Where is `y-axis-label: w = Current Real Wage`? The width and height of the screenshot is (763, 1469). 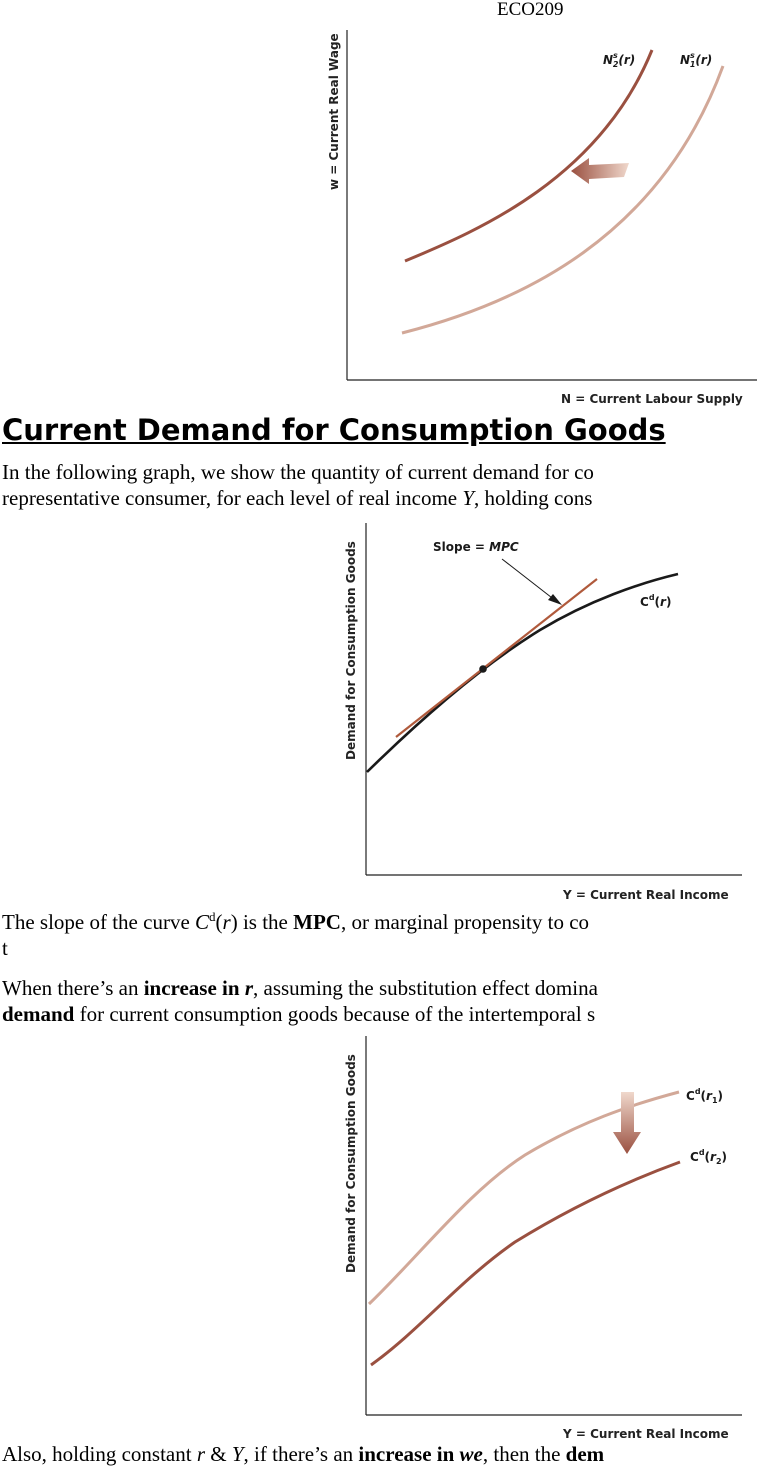
y-axis-label: w = Current Real Wage is located at coordinates (334, 111).